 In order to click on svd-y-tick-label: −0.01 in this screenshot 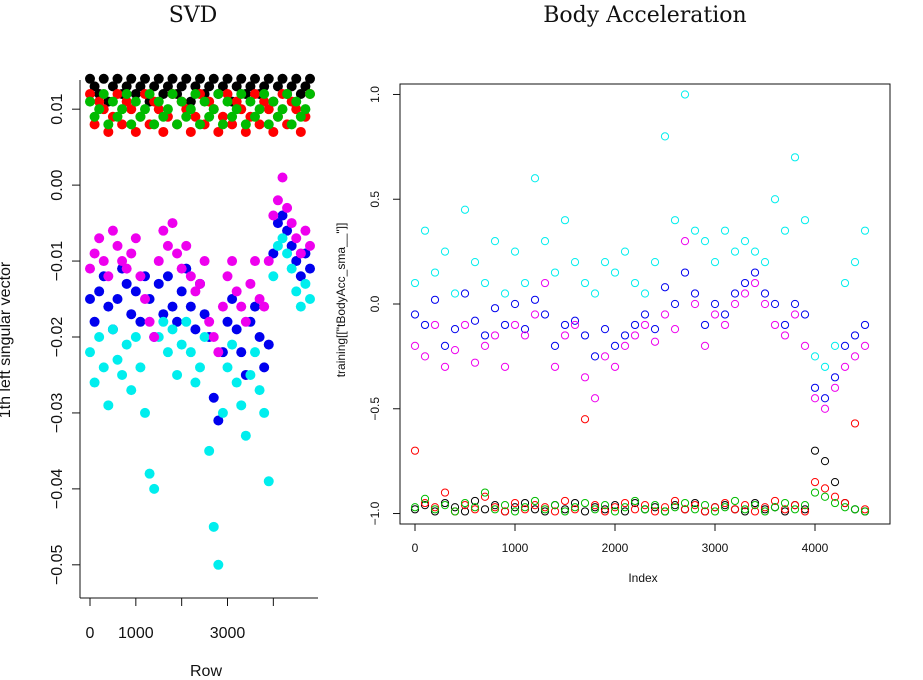, I will do `click(57, 261)`.